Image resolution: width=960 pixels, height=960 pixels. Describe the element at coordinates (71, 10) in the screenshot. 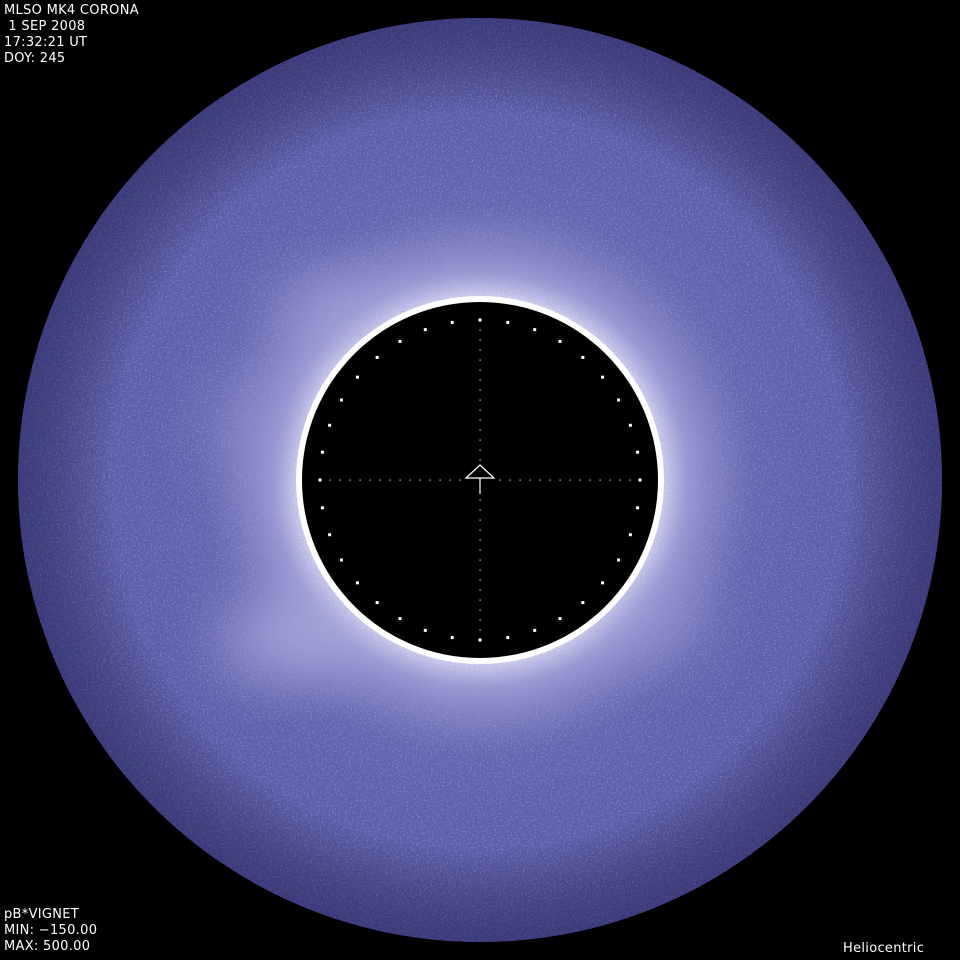

I see `instrument-label: MLSO MK4 CORONA` at that location.